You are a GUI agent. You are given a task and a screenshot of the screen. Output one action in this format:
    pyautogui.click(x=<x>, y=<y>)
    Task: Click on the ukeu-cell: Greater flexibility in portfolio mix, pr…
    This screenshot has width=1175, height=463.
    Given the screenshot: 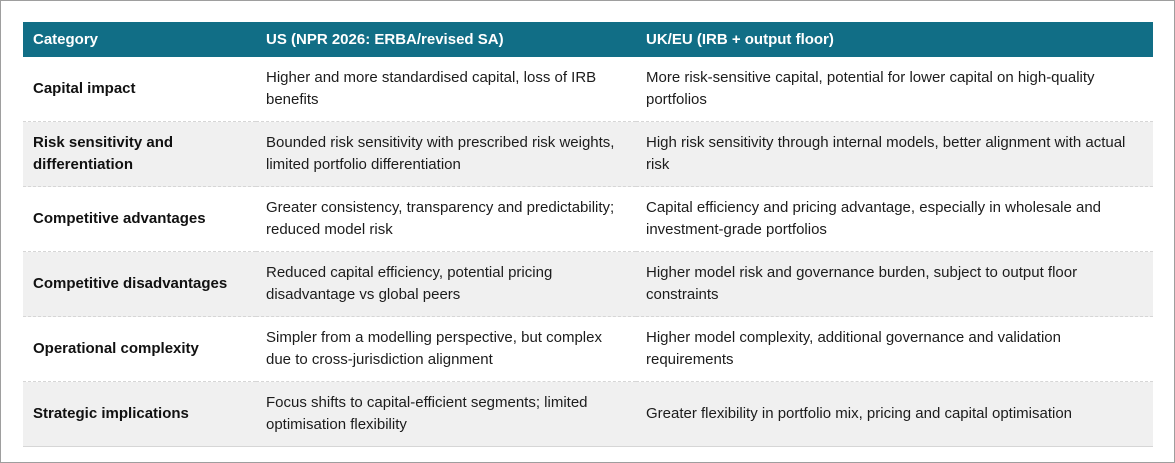 What is the action you would take?
    pyautogui.click(x=859, y=413)
    